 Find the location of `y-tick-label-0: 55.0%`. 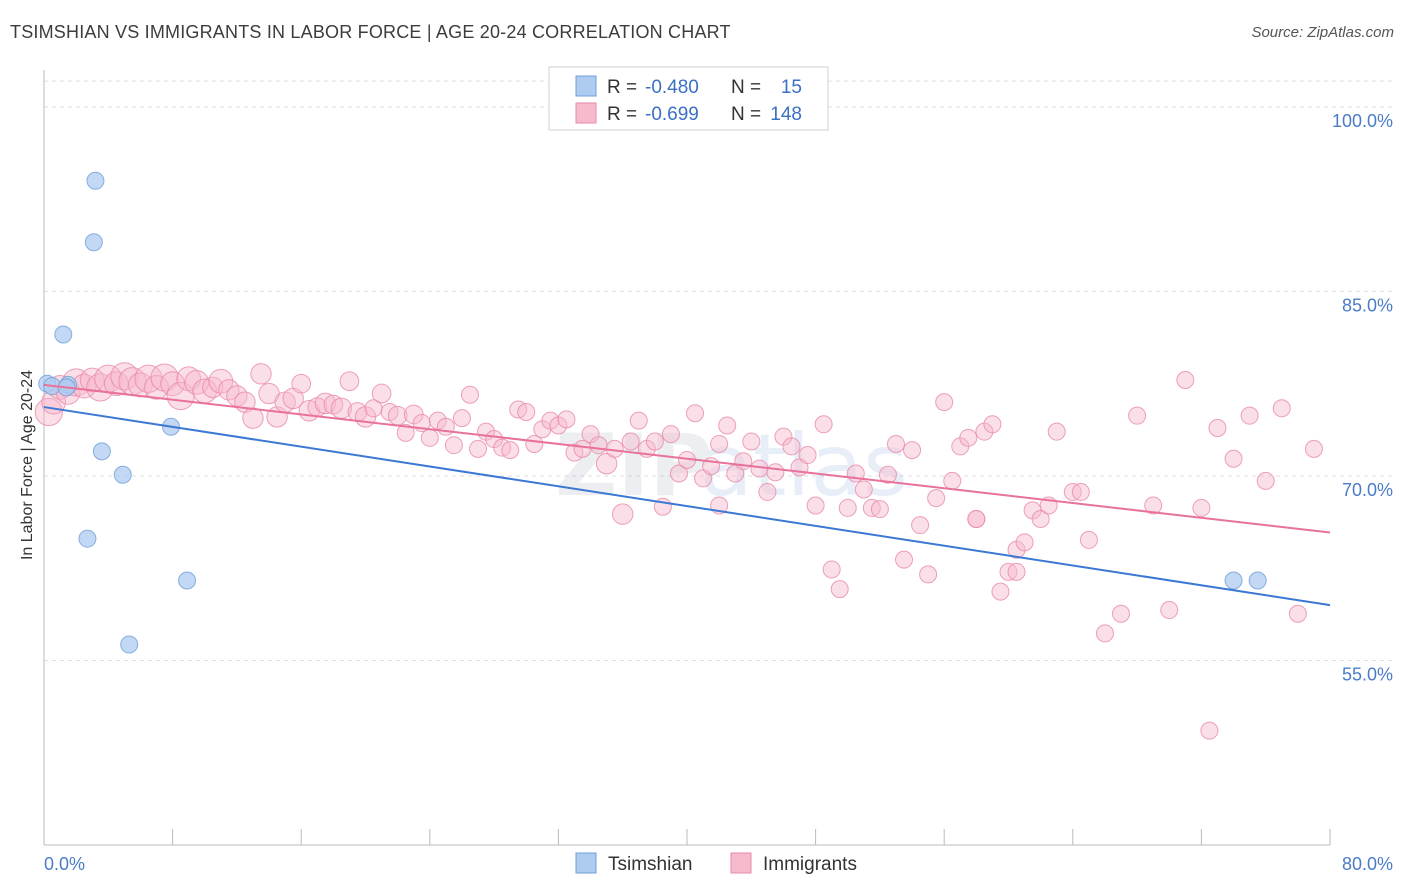

y-tick-label-0: 55.0% is located at coordinates (1367, 674).